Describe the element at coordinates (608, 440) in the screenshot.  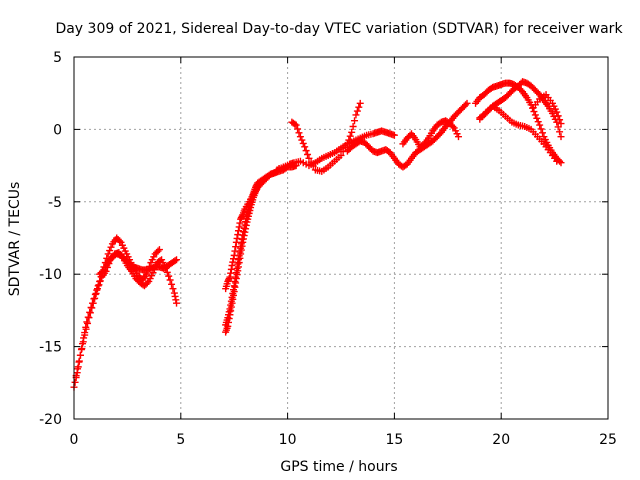
I see `x-tick-label: 25` at that location.